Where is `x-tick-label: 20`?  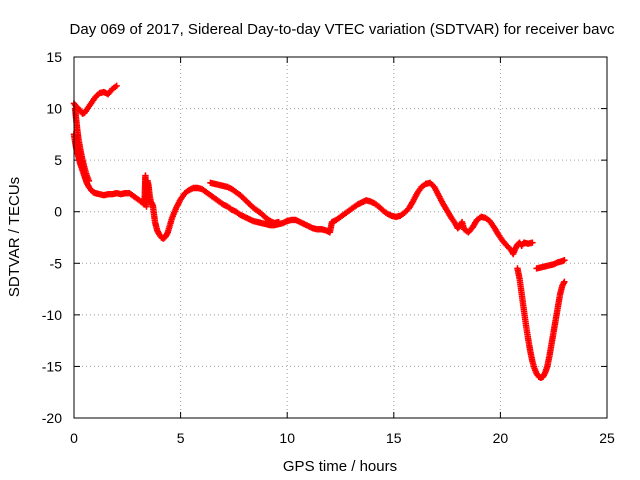 x-tick-label: 20 is located at coordinates (501, 438).